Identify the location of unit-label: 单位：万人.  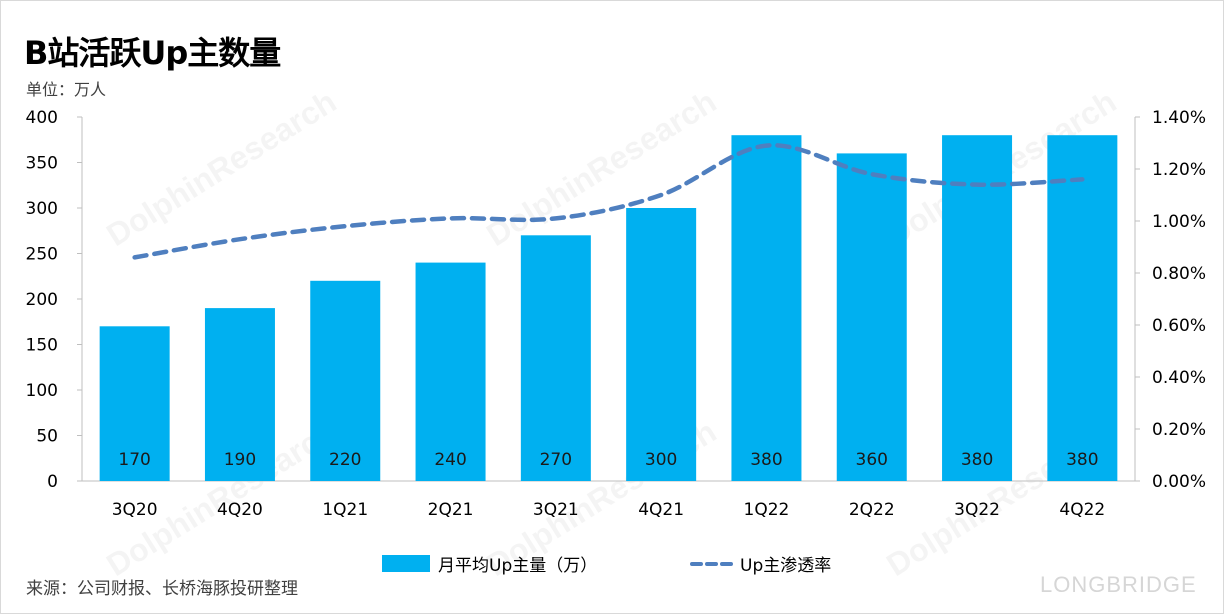
(66, 89).